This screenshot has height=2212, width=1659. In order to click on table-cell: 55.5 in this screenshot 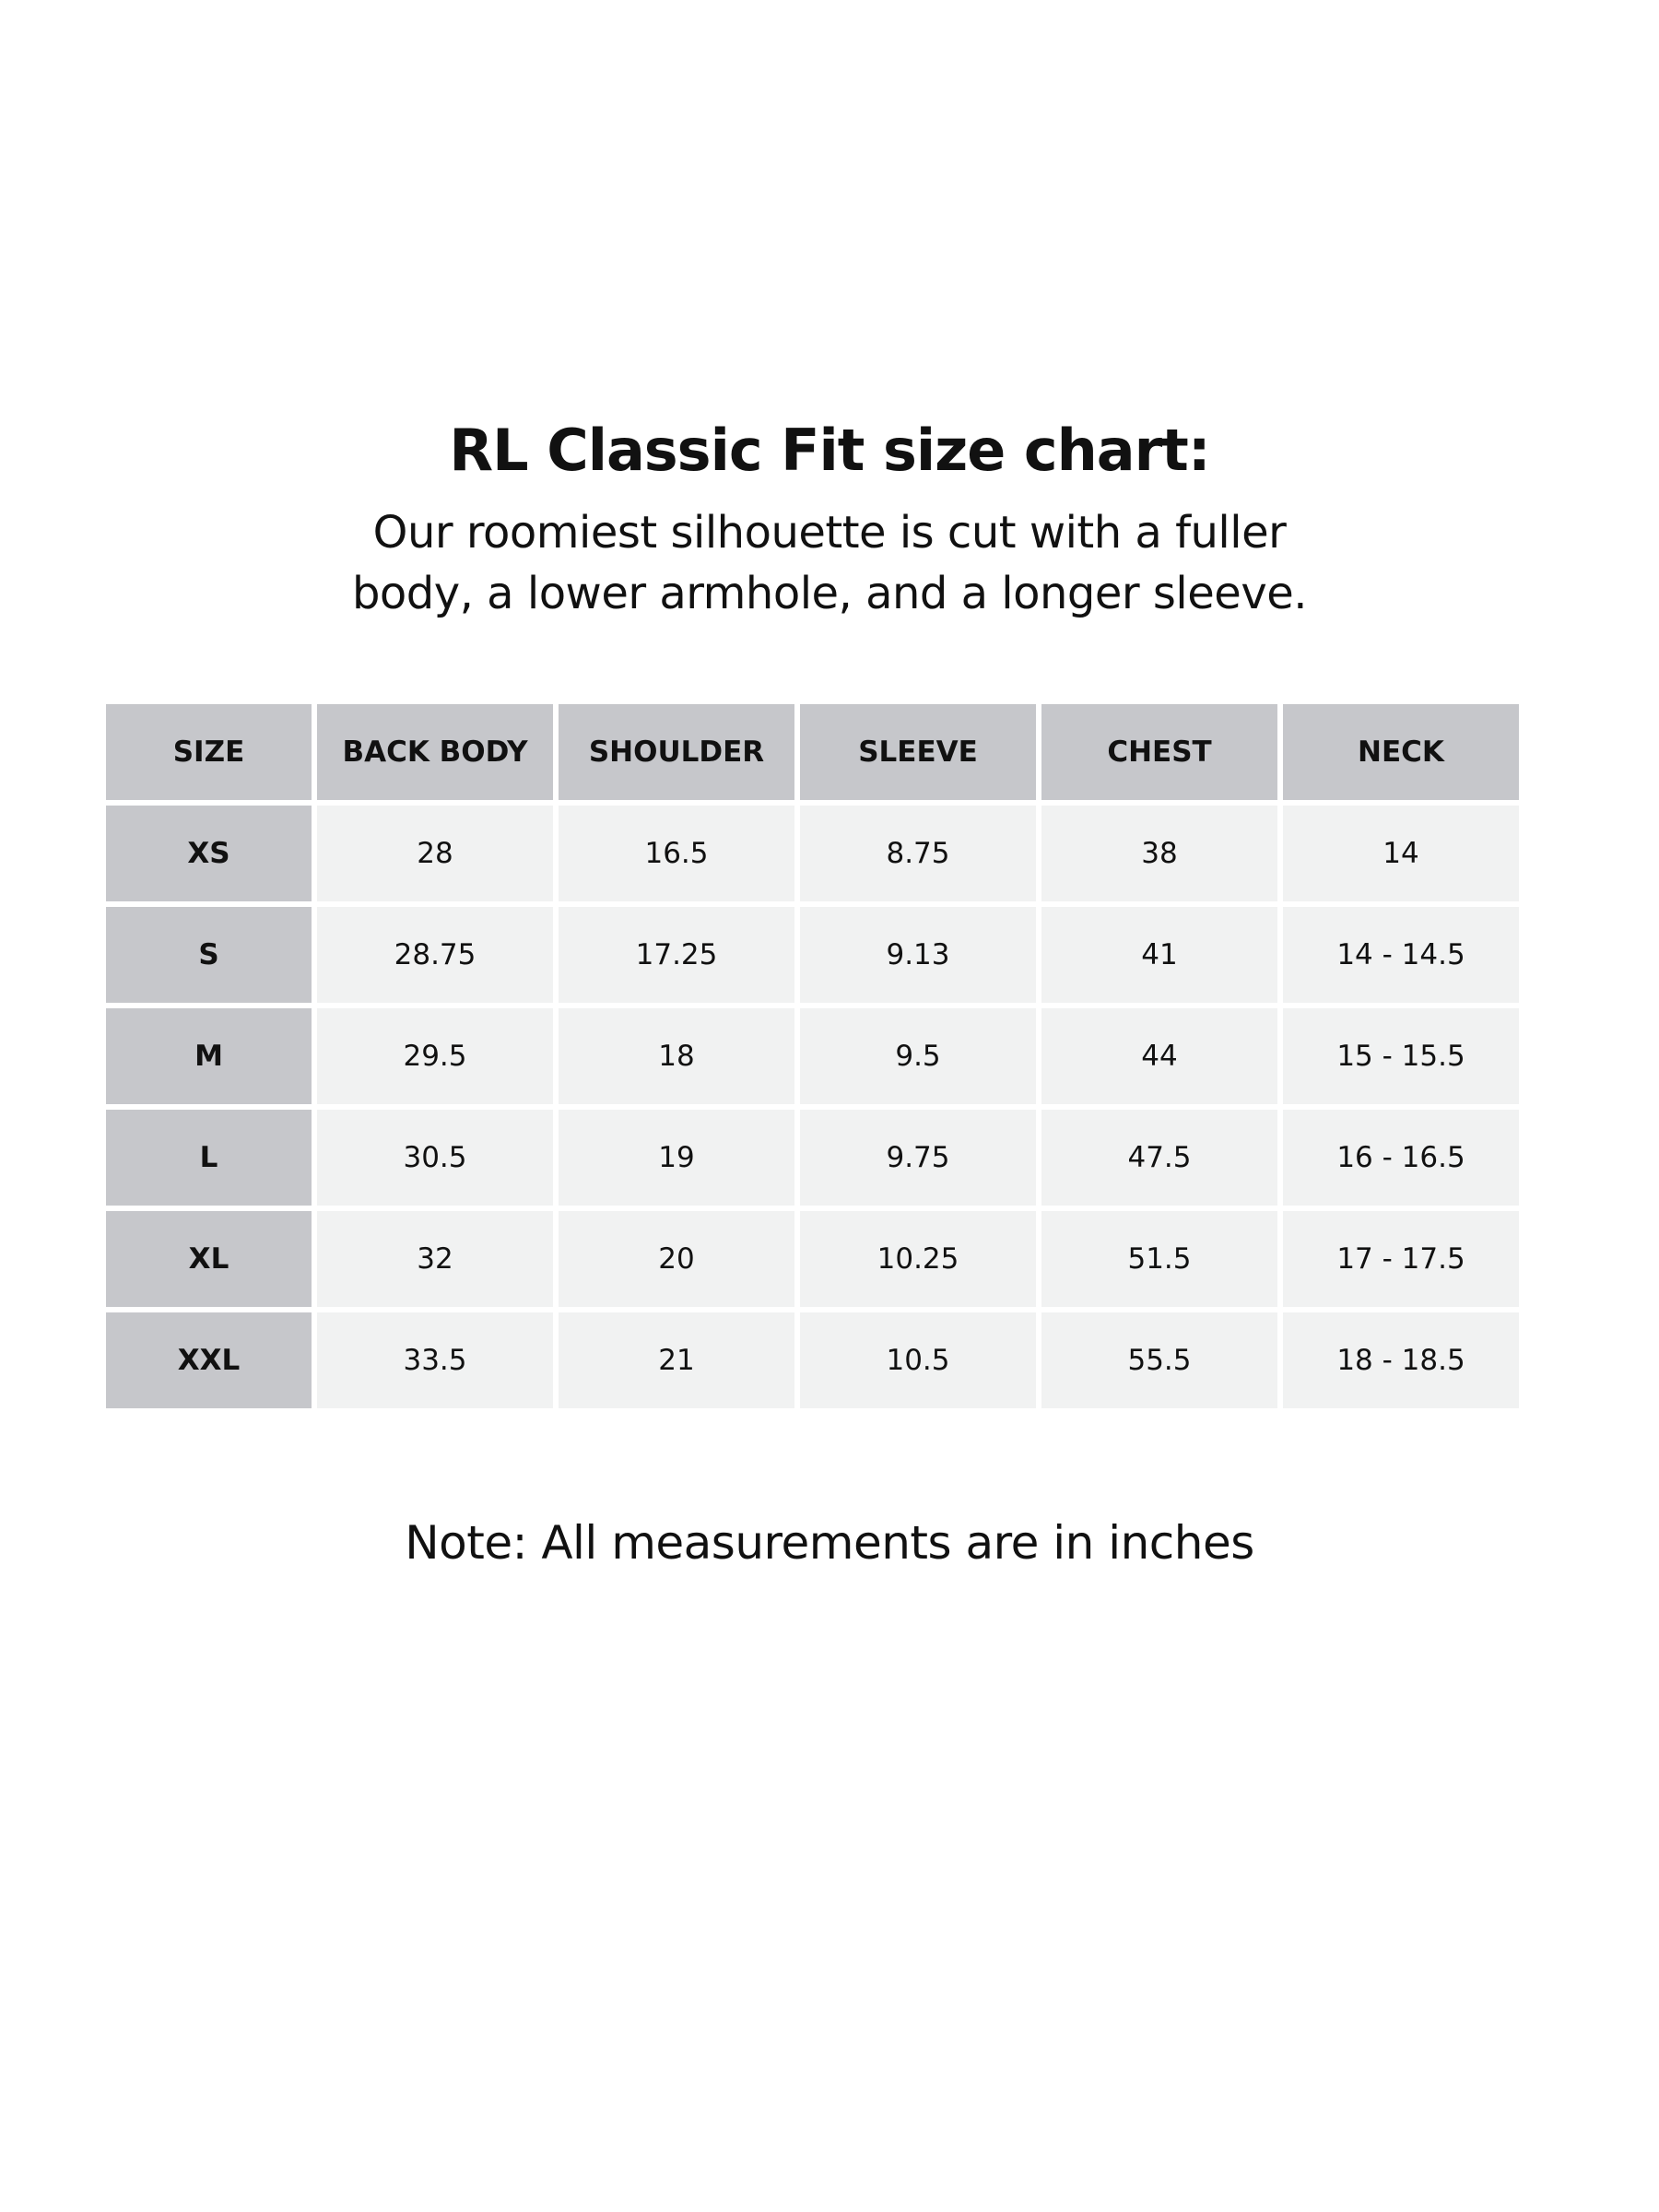, I will do `click(1159, 1360)`.